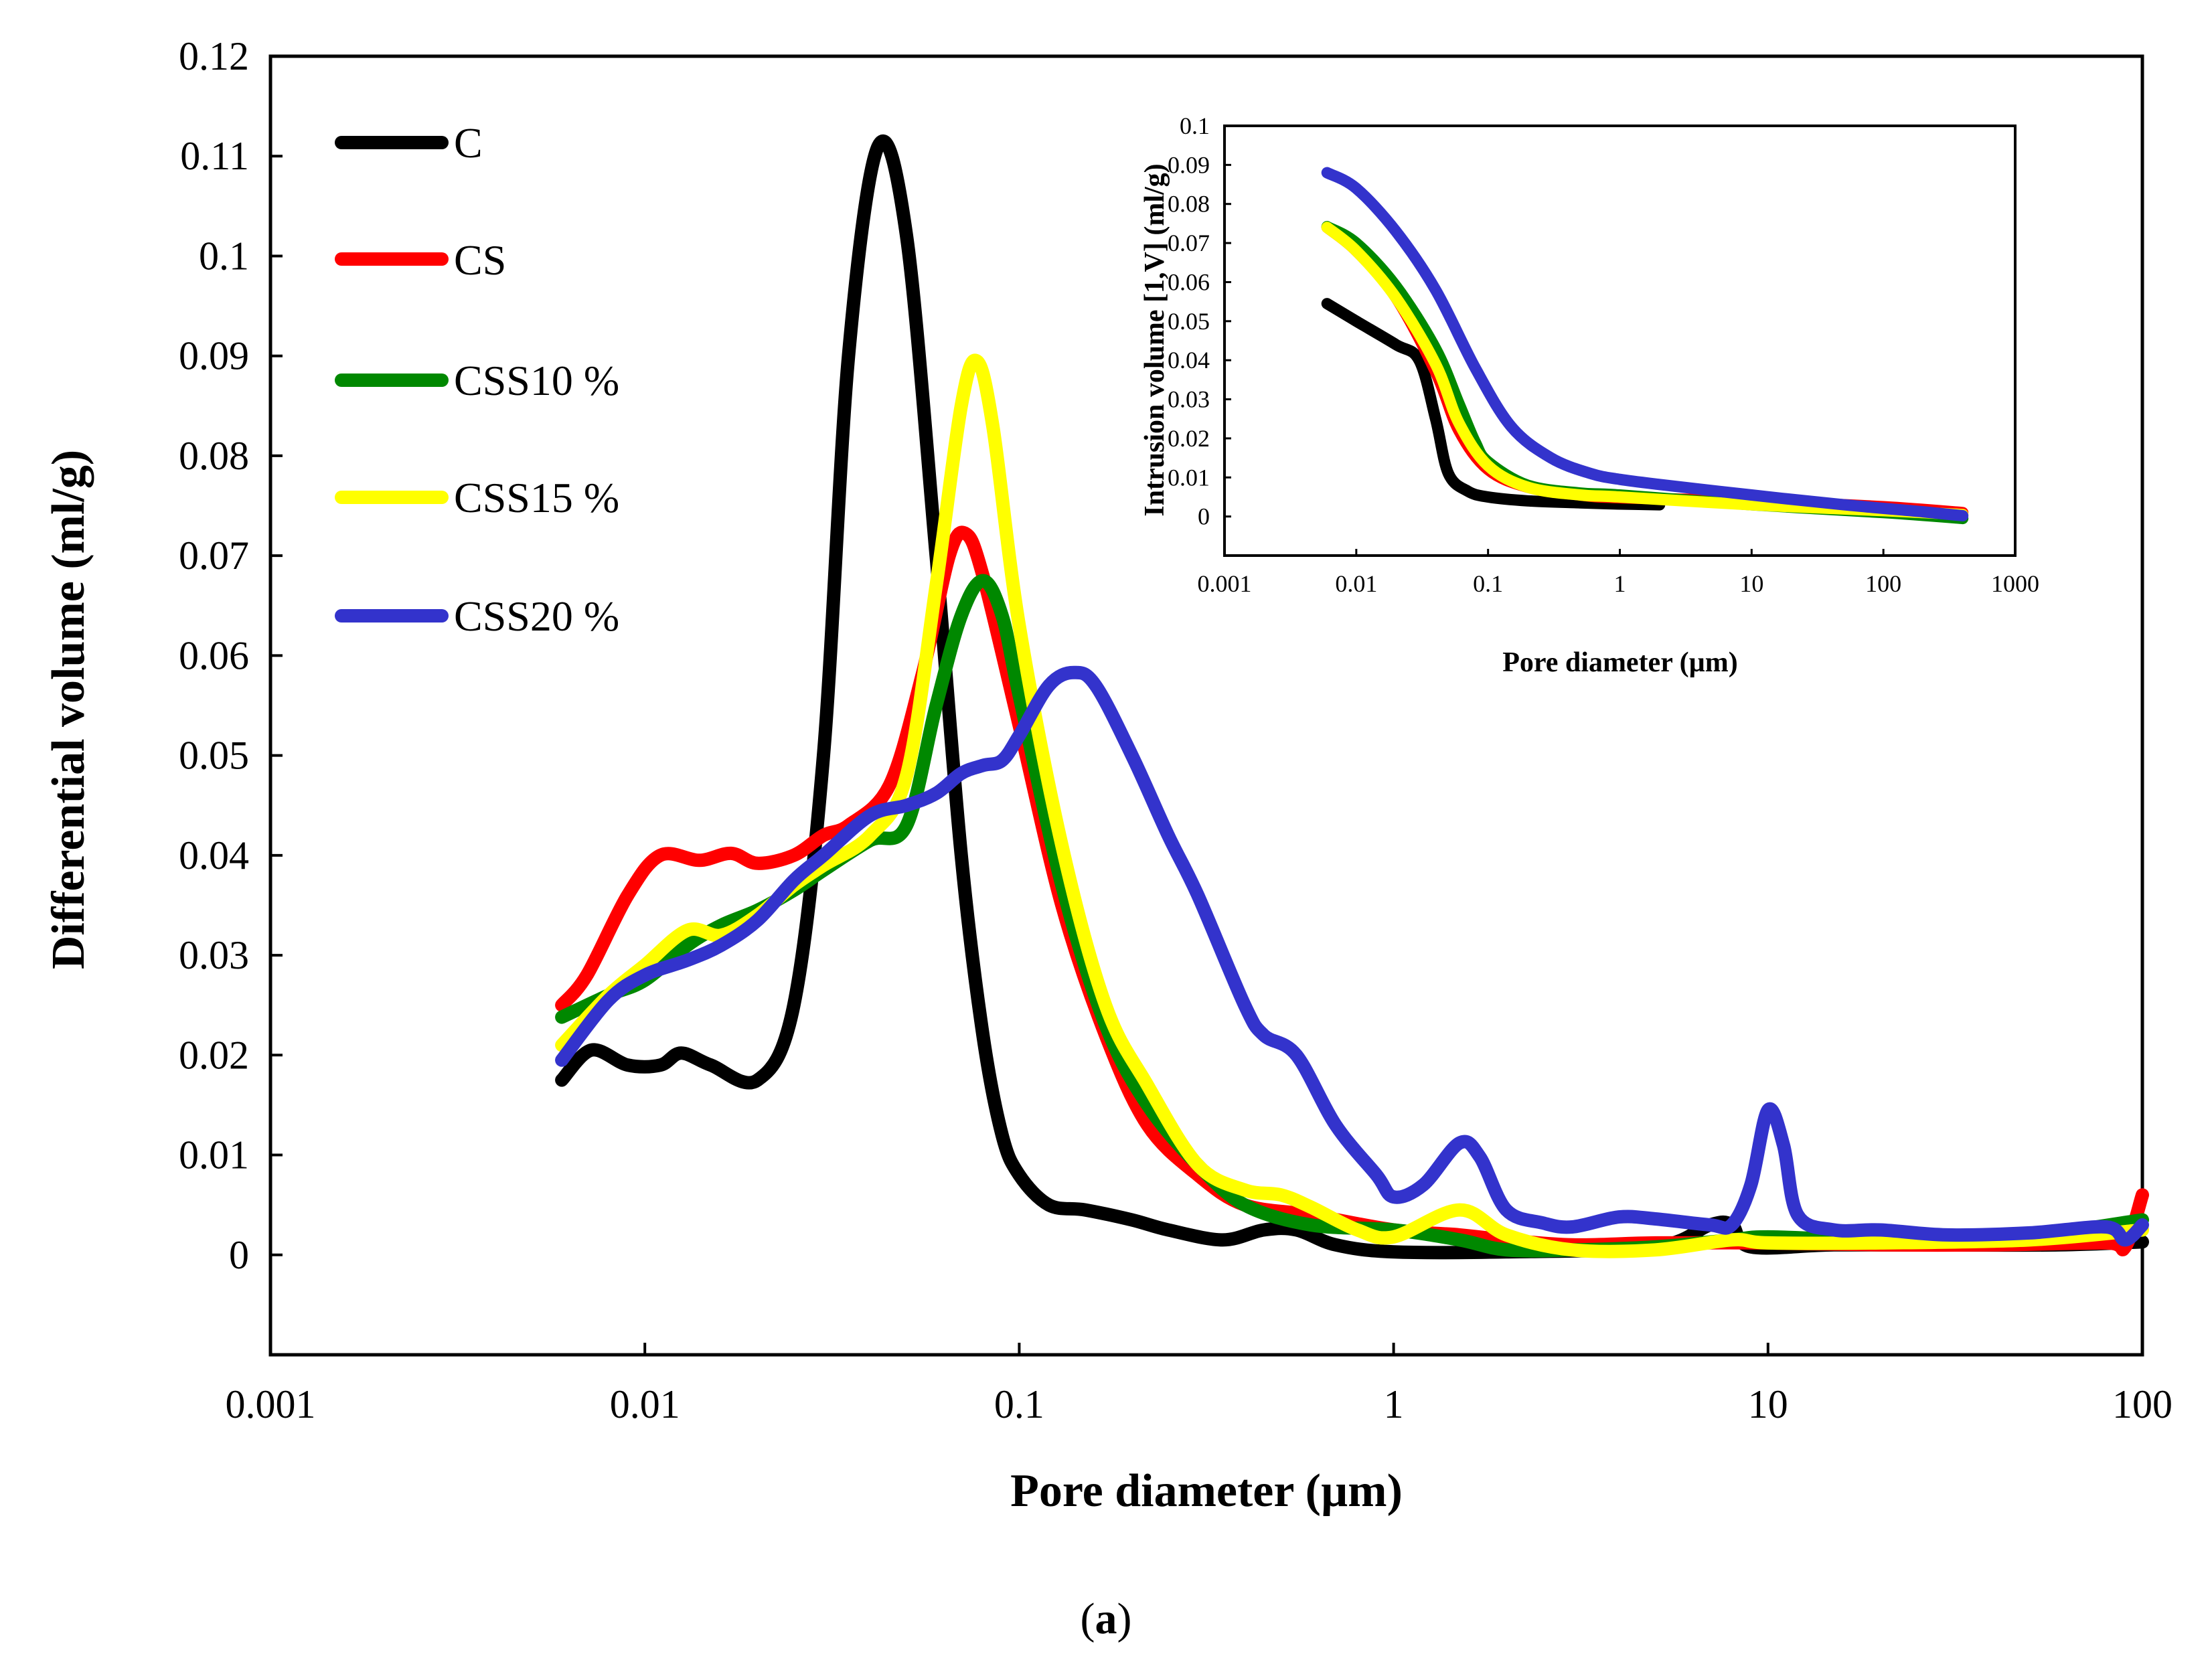  I want to click on inset-y-tick-label: 0.08, so click(1189, 204).